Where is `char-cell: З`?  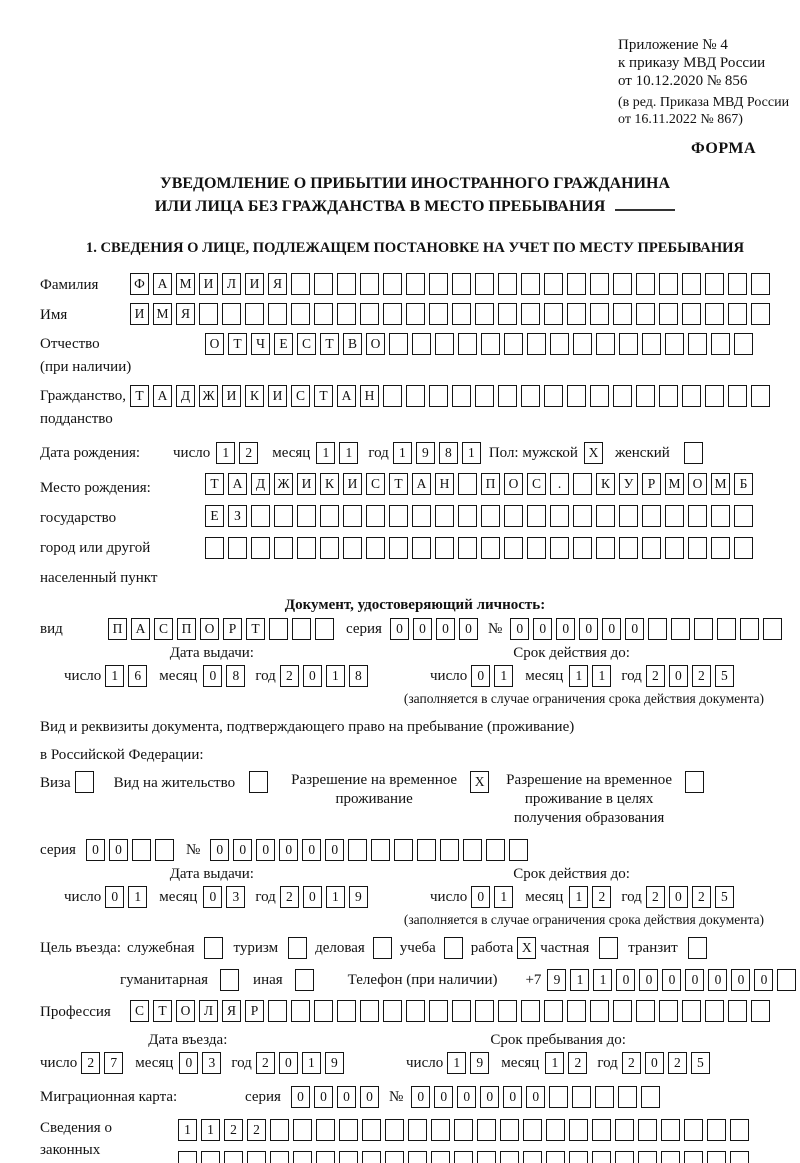
char-cell: З is located at coordinates (237, 516).